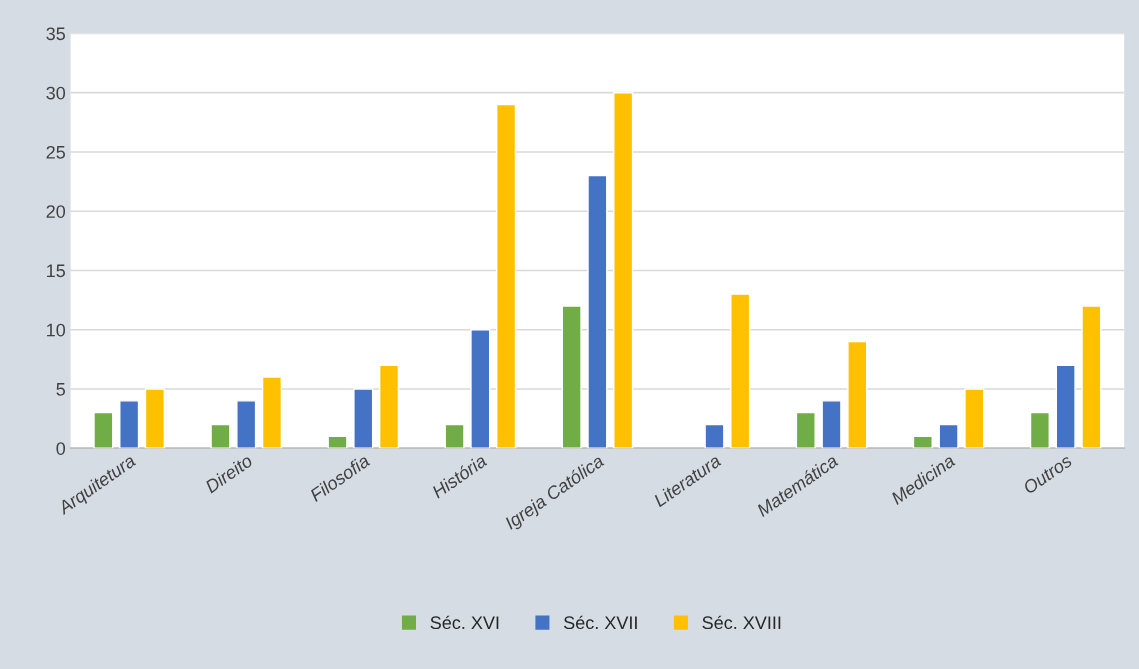  What do you see at coordinates (56, 211) in the screenshot?
I see `y-tick-label: 20` at bounding box center [56, 211].